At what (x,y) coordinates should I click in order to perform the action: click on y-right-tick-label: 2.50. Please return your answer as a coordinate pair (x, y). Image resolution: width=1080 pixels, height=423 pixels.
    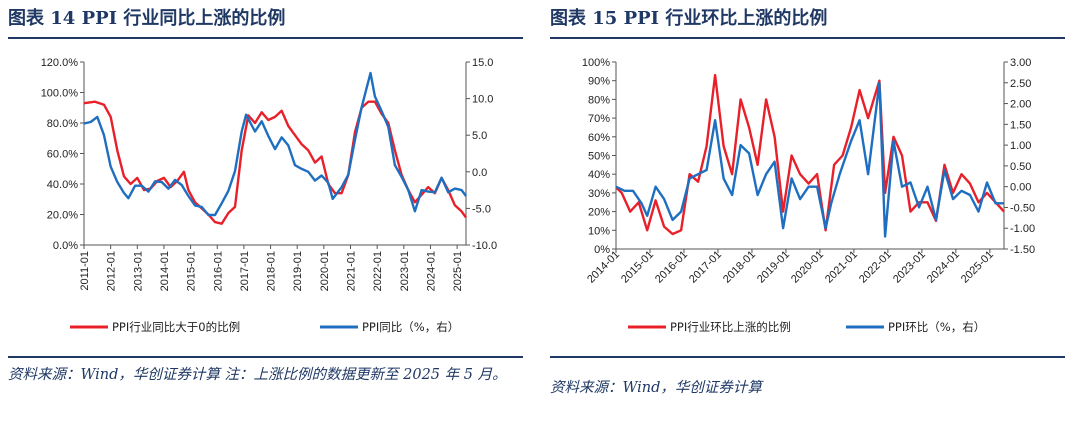
    Looking at the image, I should click on (1020, 84).